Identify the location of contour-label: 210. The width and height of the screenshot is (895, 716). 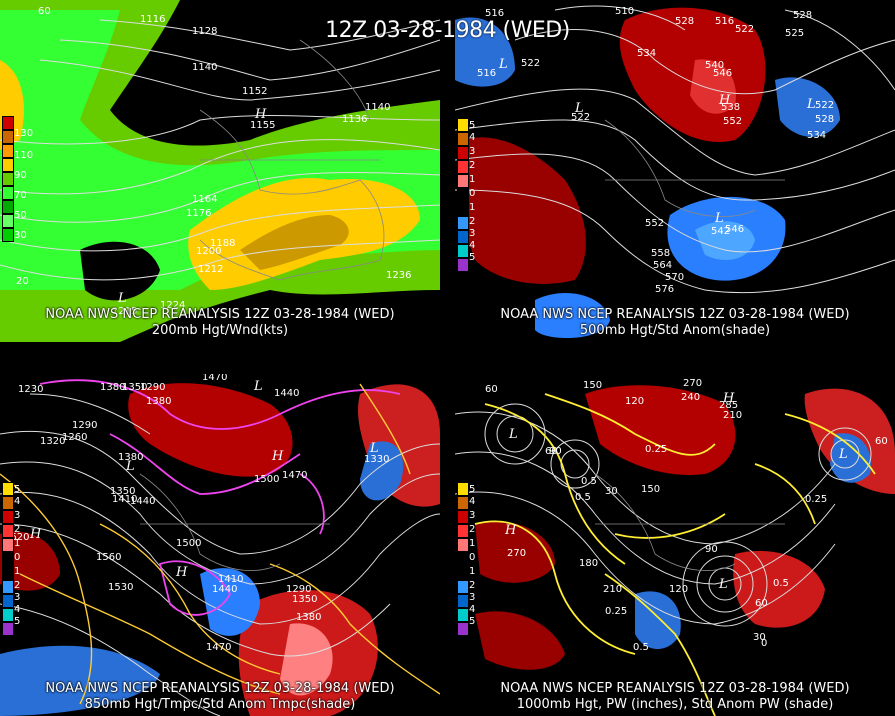
(612, 589).